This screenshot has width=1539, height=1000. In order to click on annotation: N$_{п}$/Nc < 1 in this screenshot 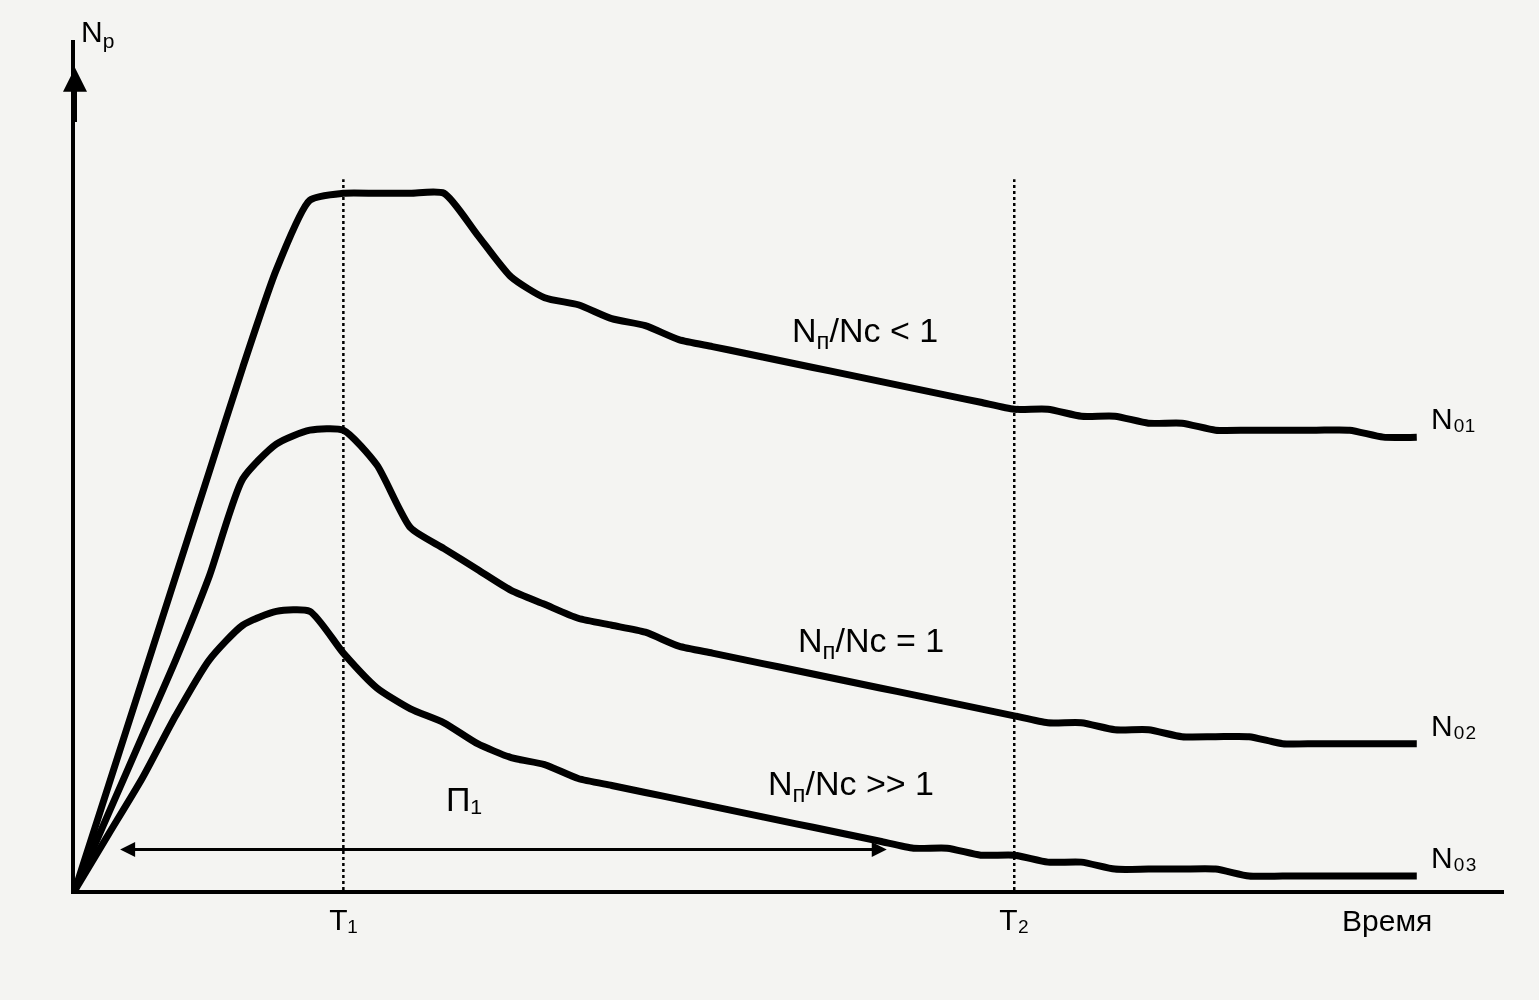, I will do `click(865, 333)`.